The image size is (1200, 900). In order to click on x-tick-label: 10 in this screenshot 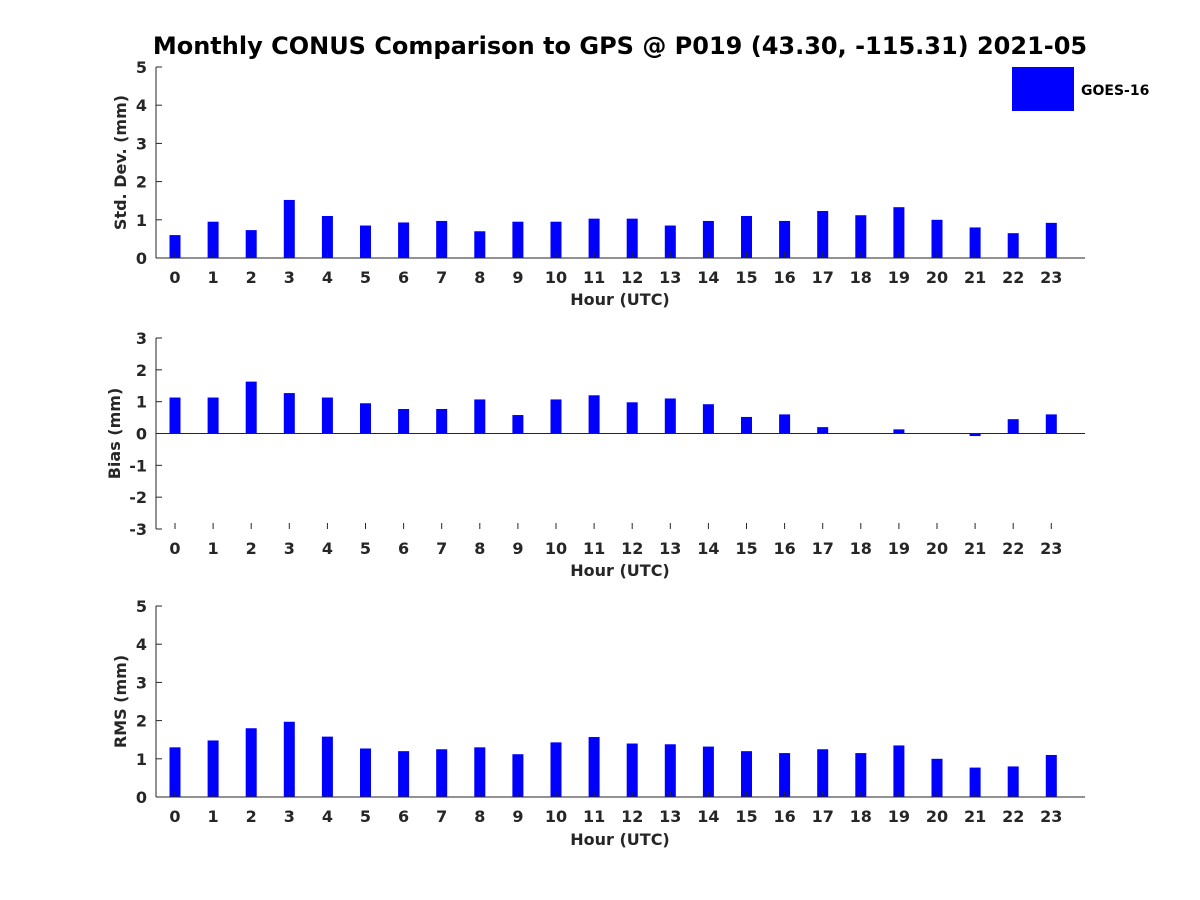, I will do `click(556, 277)`.